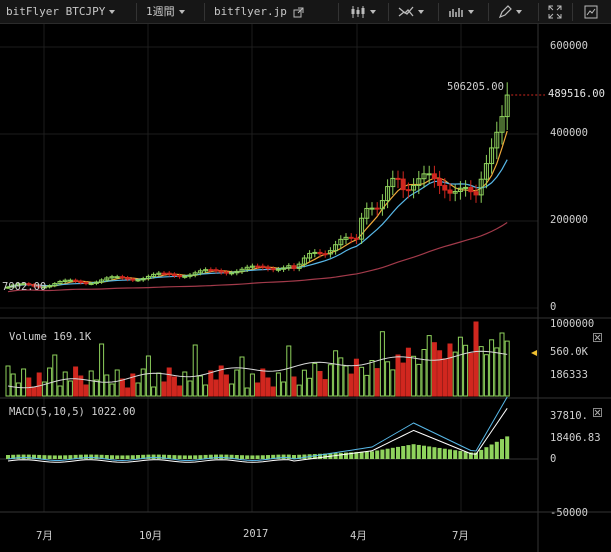 The width and height of the screenshot is (611, 552). What do you see at coordinates (569, 133) in the screenshot?
I see `price-tick: 400000` at bounding box center [569, 133].